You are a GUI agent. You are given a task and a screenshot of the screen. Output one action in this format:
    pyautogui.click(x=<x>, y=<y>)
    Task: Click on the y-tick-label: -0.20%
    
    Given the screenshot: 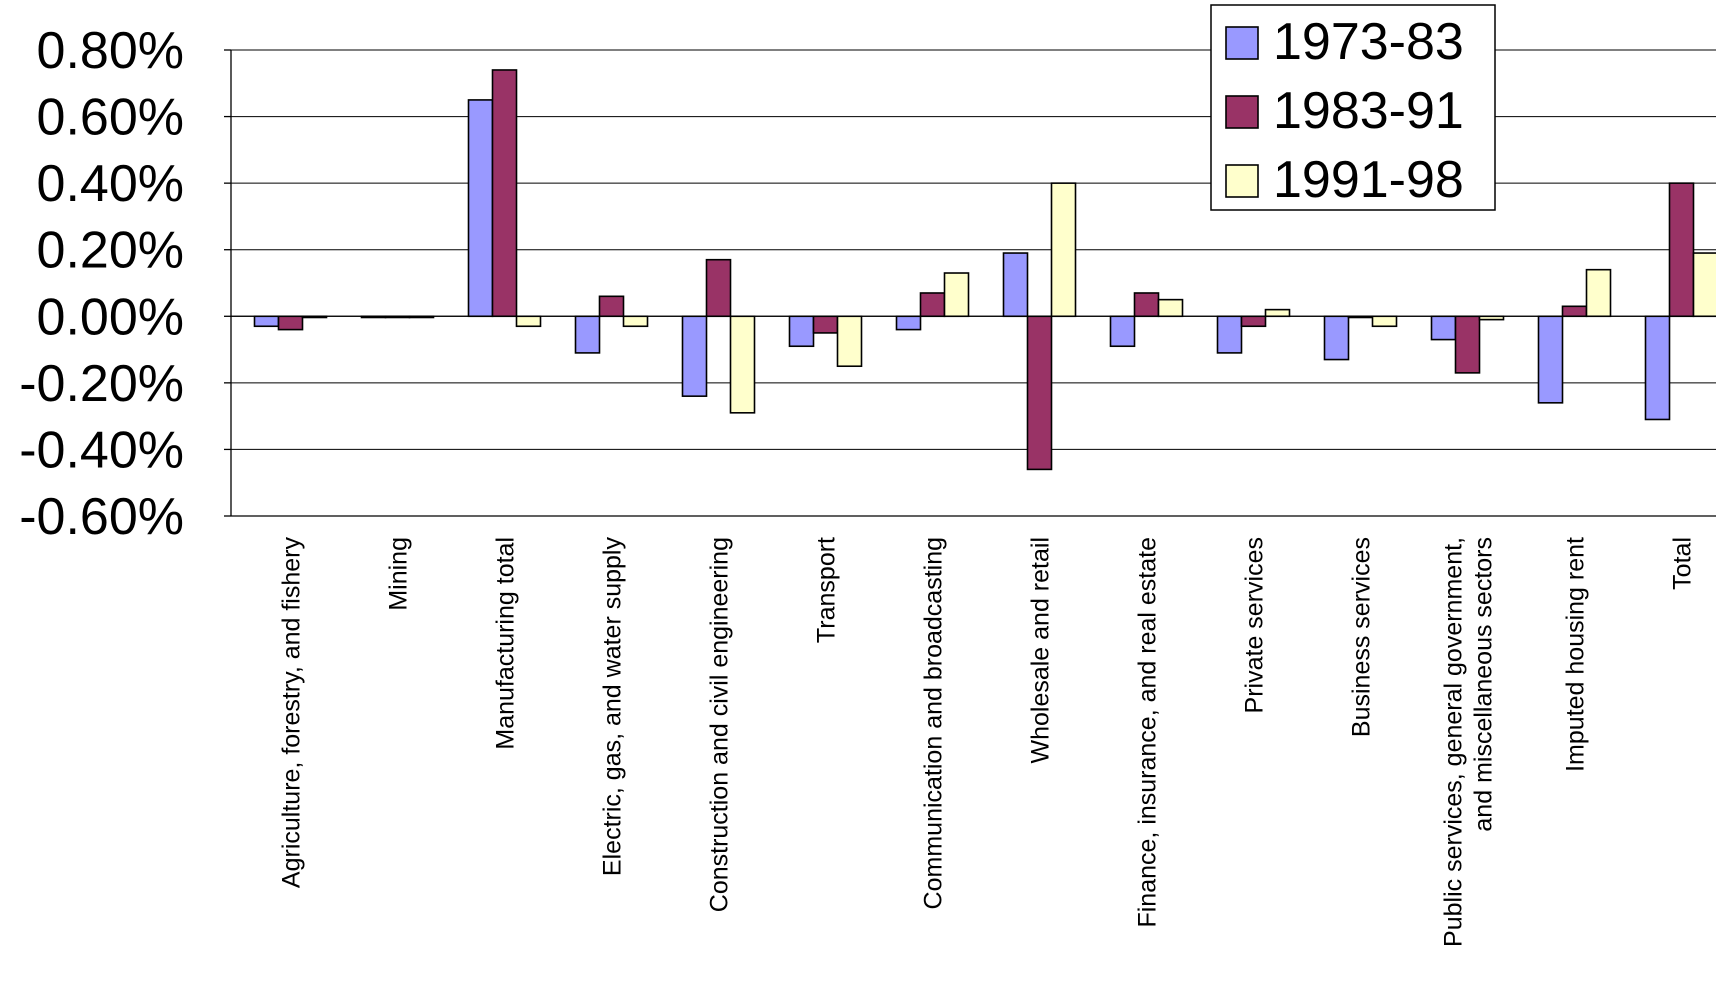 What is the action you would take?
    pyautogui.click(x=101, y=384)
    